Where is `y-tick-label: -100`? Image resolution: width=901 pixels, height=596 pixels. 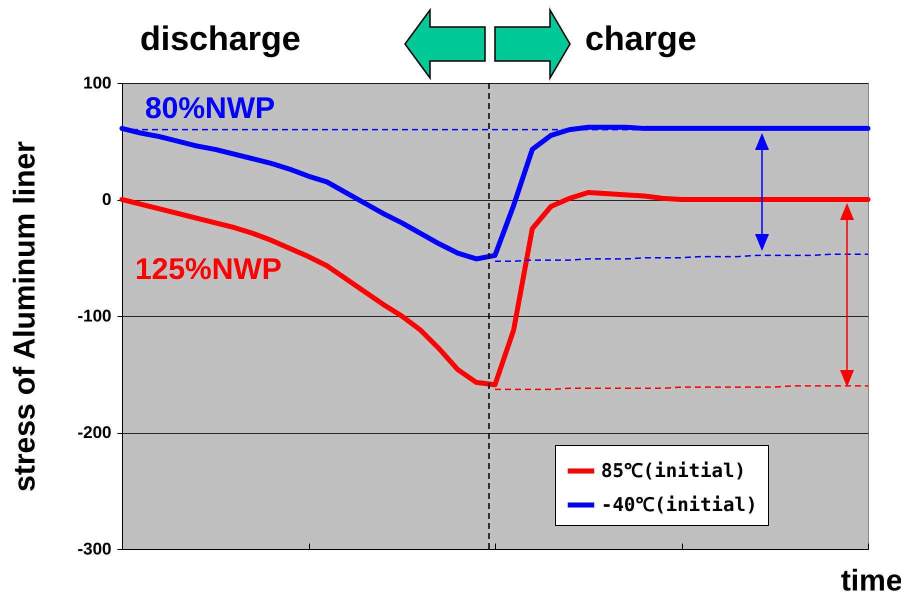 y-tick-label: -100 is located at coordinates (94, 316).